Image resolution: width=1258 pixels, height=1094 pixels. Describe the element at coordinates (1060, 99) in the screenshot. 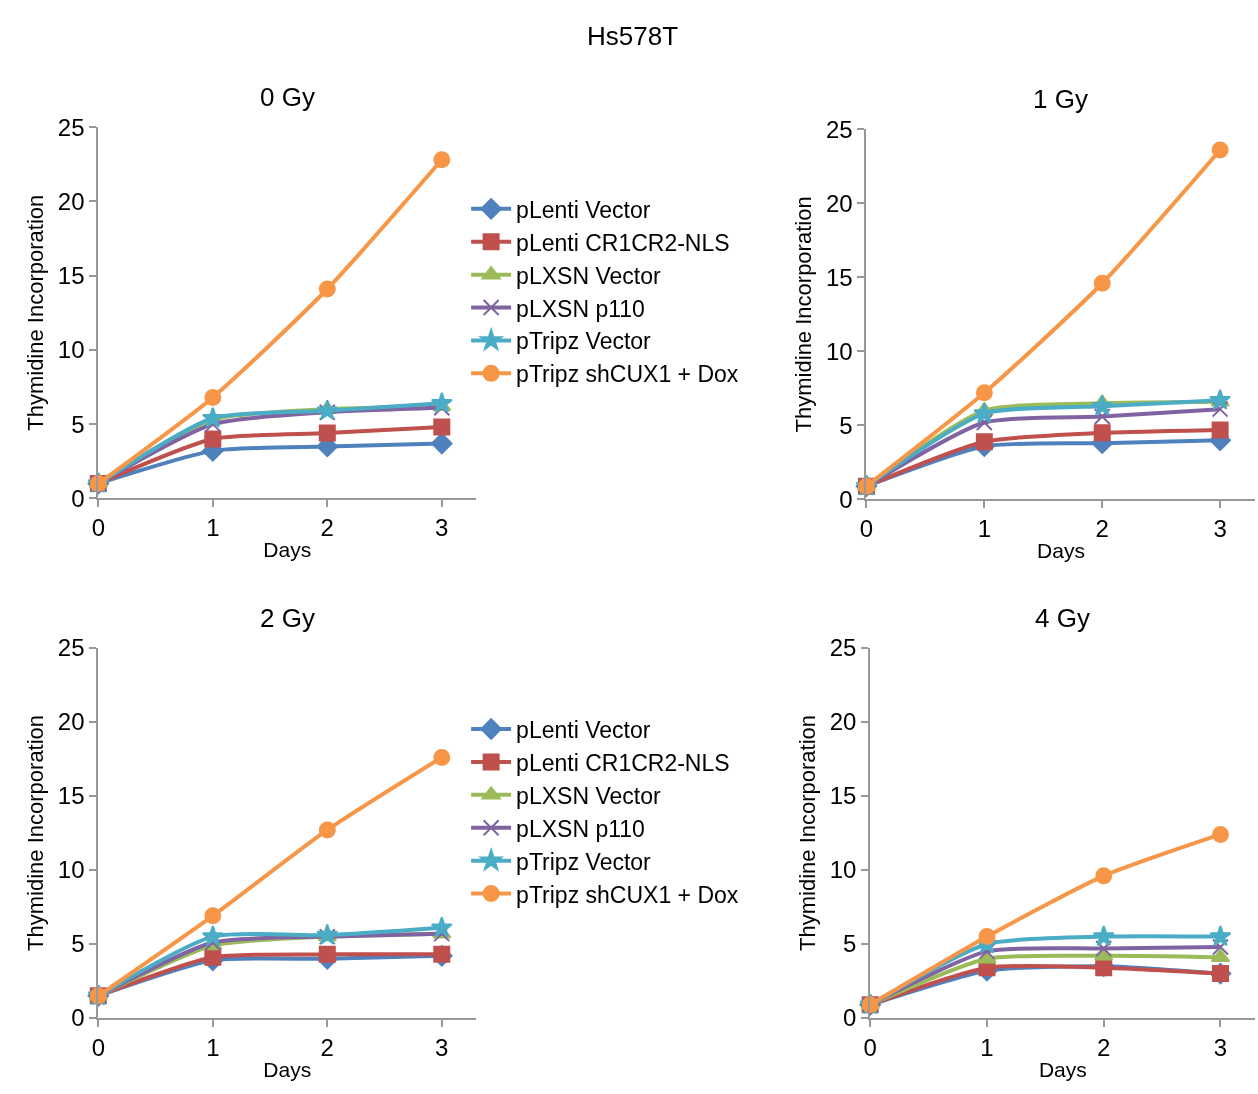

I see `chart-title: 1 Gy` at that location.